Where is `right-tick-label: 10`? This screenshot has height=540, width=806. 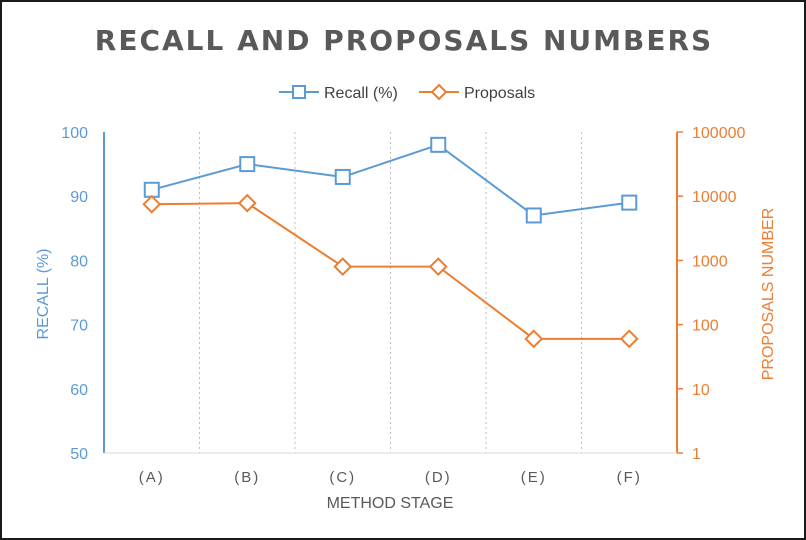 right-tick-label: 10 is located at coordinates (701, 390).